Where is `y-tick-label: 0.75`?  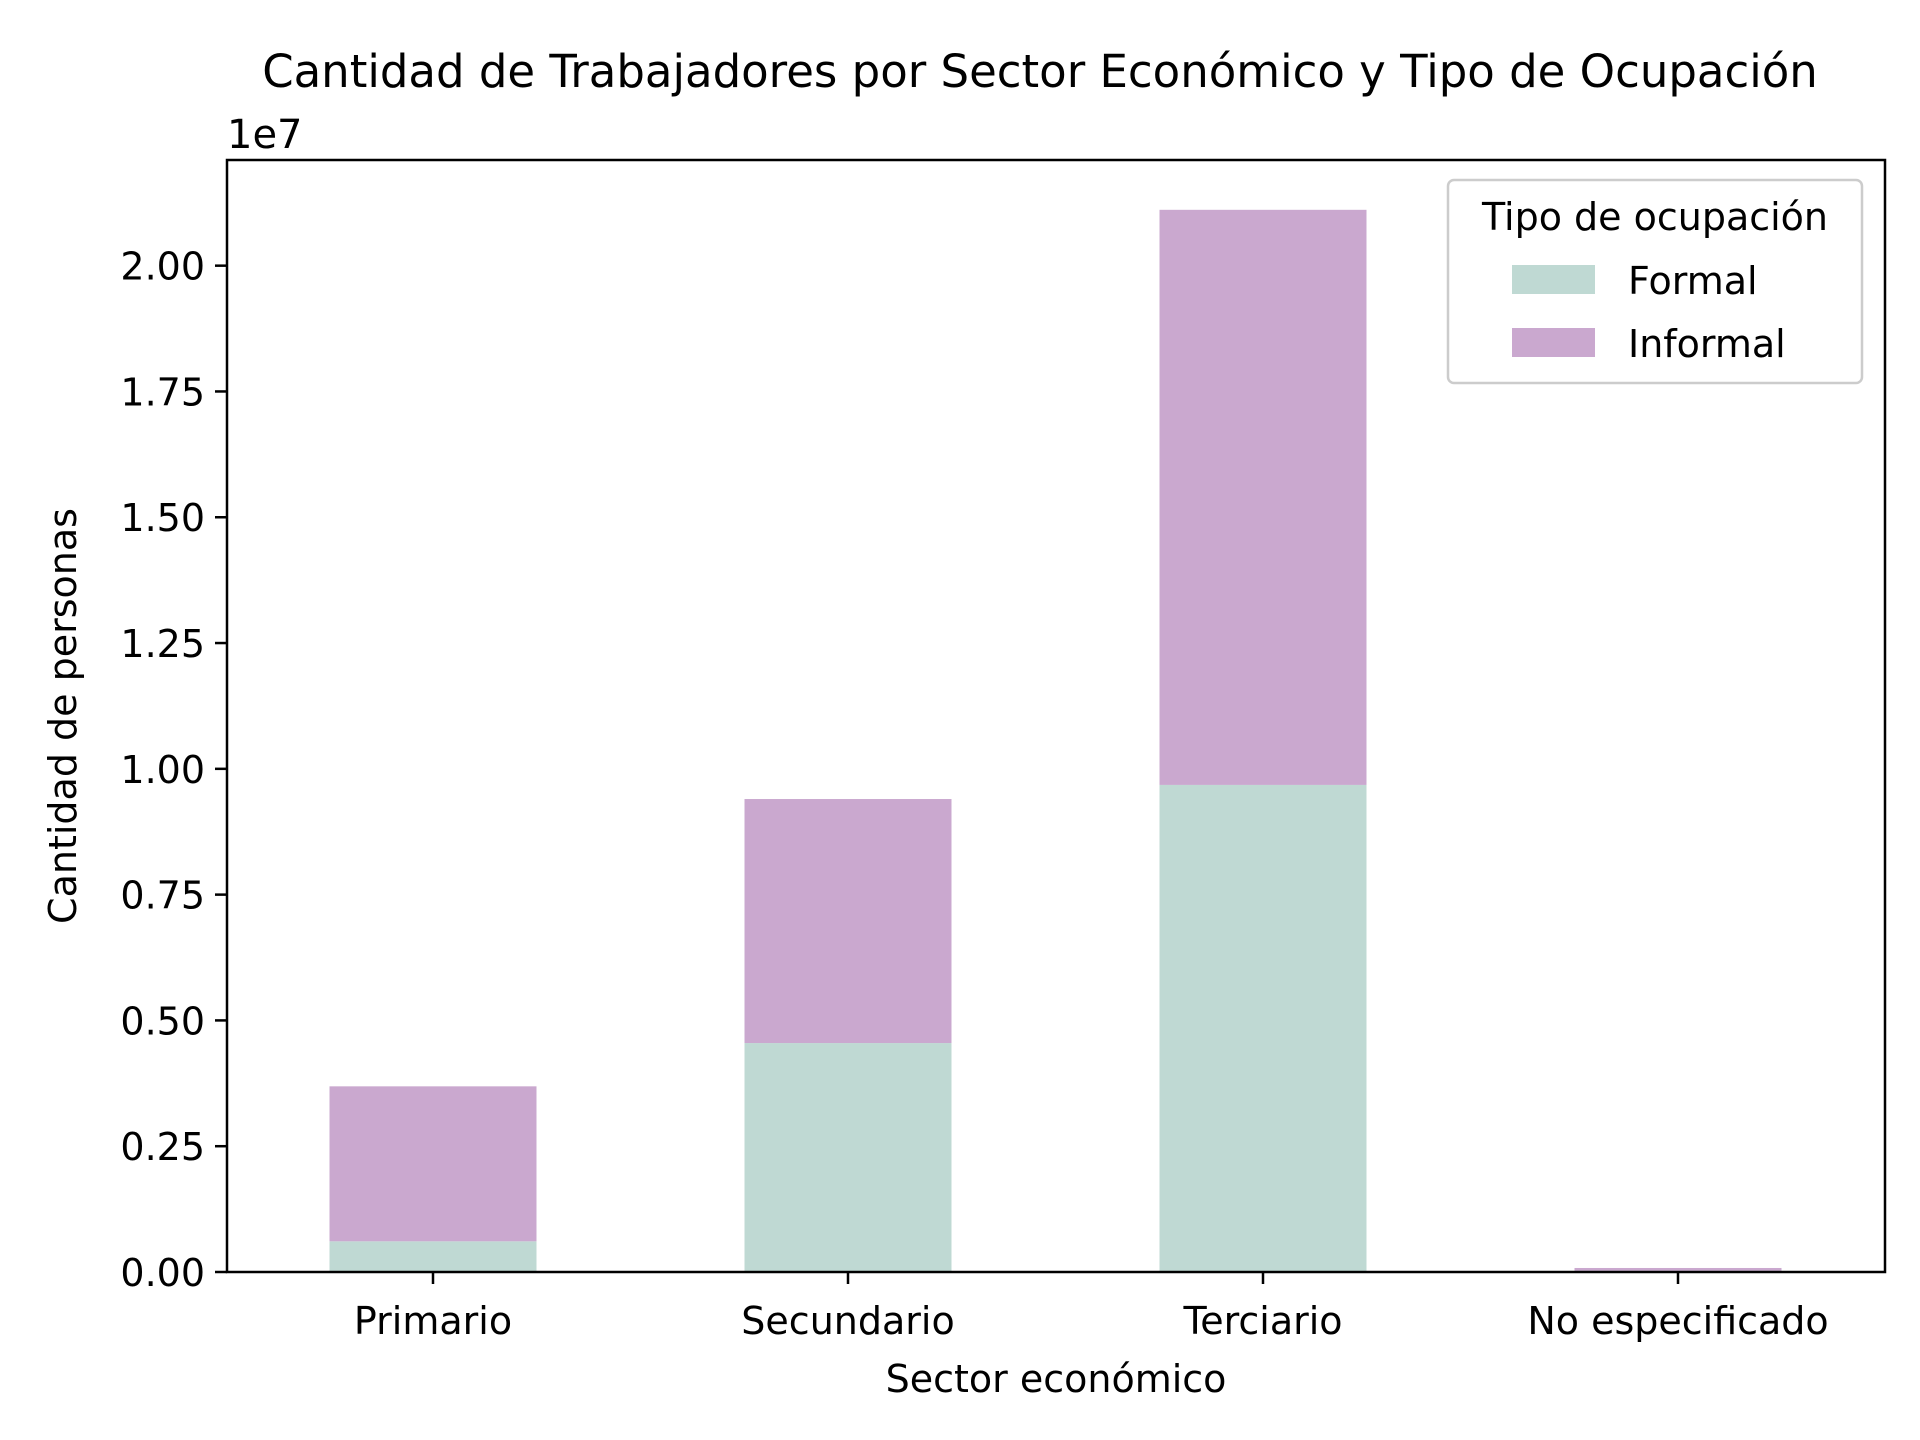
y-tick-label: 0.75 is located at coordinates (162, 896).